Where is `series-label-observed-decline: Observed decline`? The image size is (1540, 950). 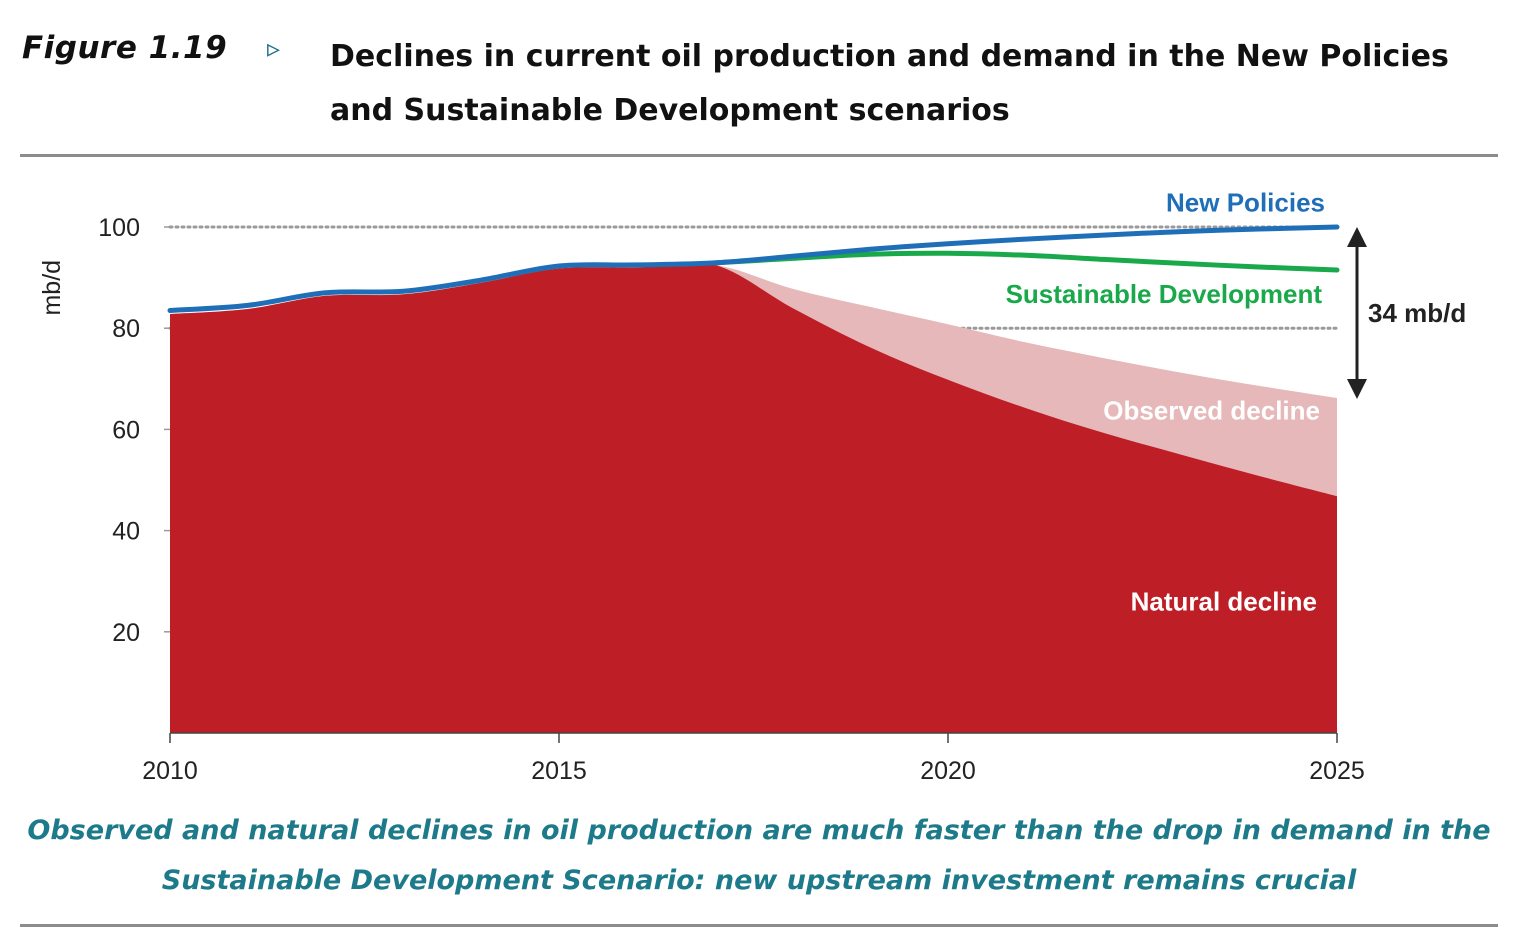 series-label-observed-decline: Observed decline is located at coordinates (1211, 410).